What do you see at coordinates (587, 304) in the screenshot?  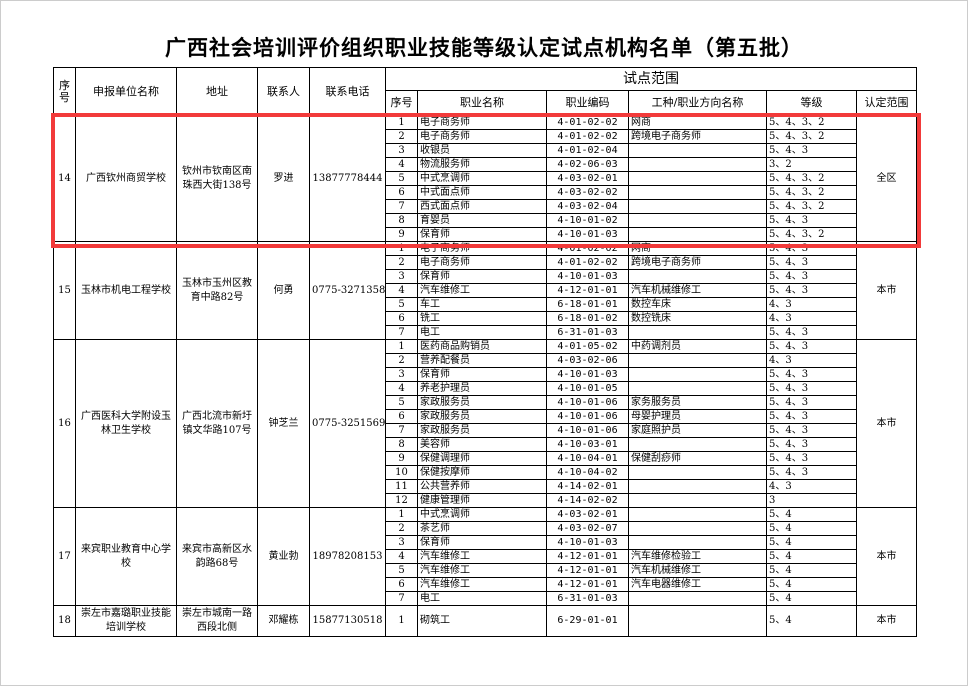 I see `occupation-code: 6-18-01-01` at bounding box center [587, 304].